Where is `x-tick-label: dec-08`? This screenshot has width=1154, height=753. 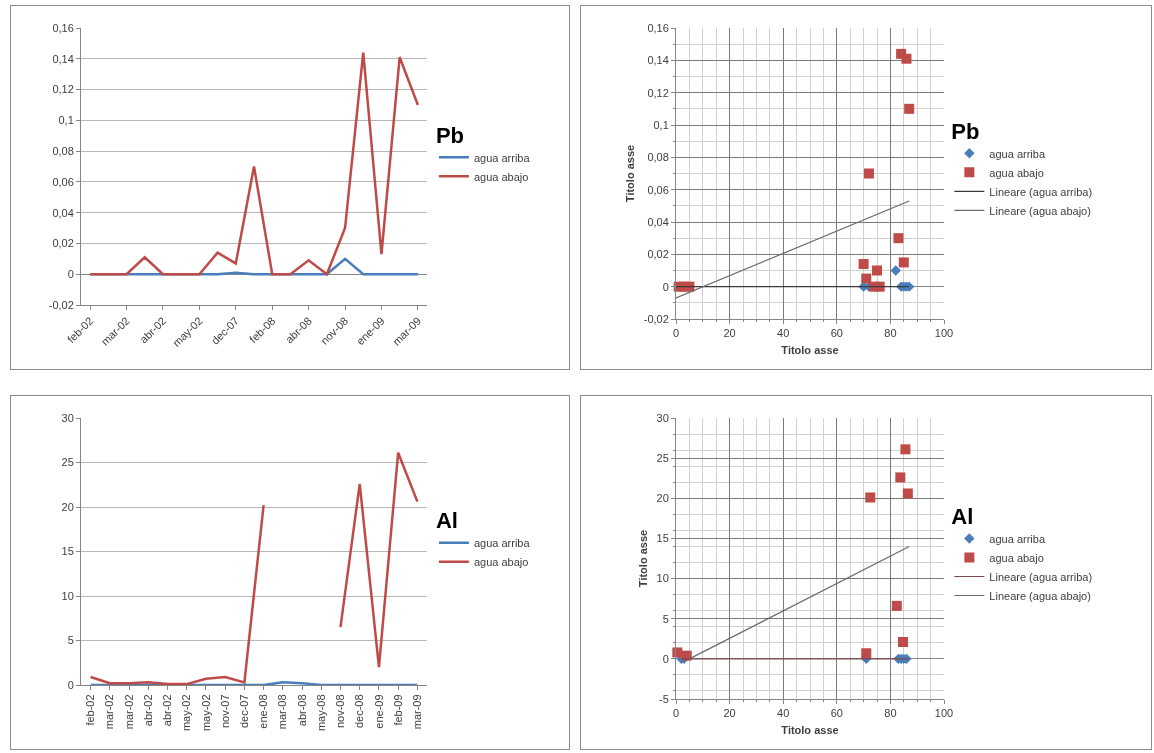 x-tick-label: dec-08 is located at coordinates (359, 711).